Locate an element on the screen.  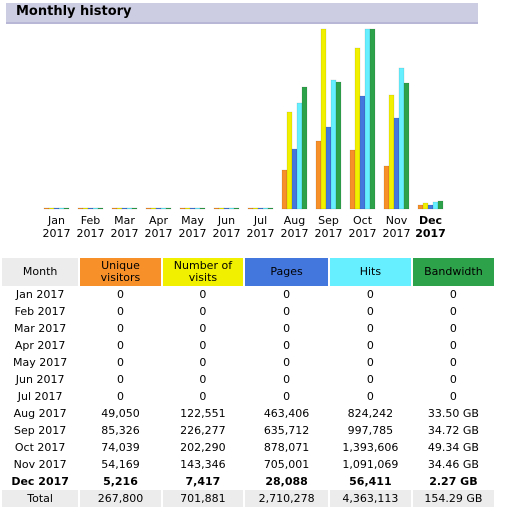
cell-month: Jan 2017 is located at coordinates (40, 294).